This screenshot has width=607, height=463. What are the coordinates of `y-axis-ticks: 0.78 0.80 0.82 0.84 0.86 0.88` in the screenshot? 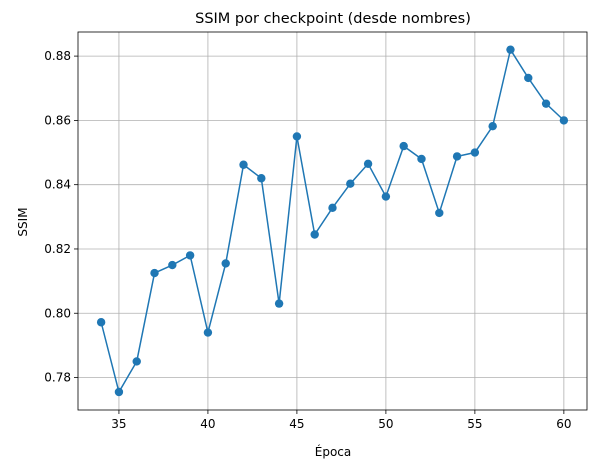 It's located at (61, 217).